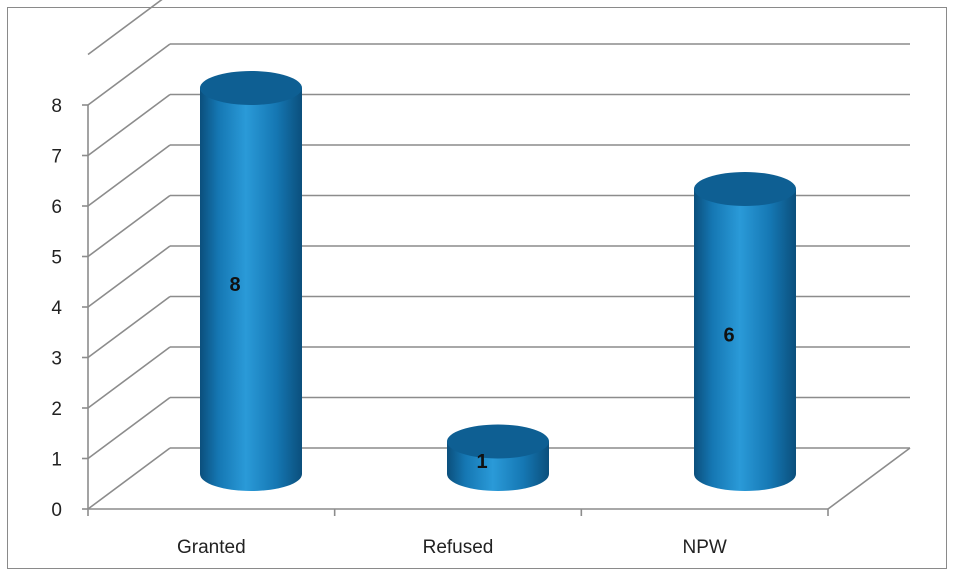 This screenshot has width=955, height=577. I want to click on y-tick-label-6: 6, so click(56, 207).